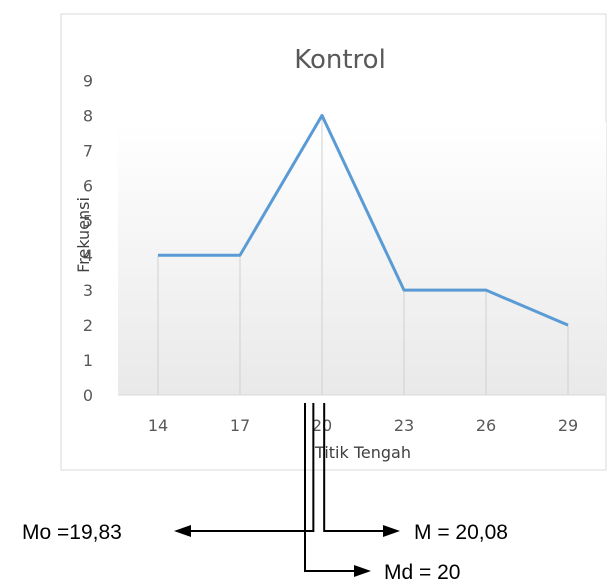  I want to click on x-tick-label: 23, so click(404, 425).